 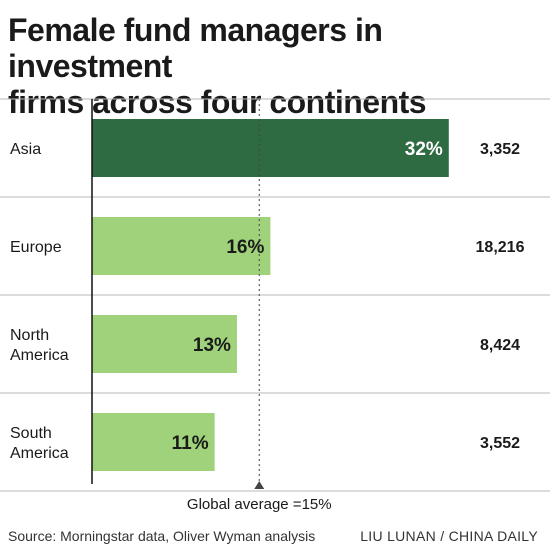 I want to click on reference-marker, so click(x=259, y=485).